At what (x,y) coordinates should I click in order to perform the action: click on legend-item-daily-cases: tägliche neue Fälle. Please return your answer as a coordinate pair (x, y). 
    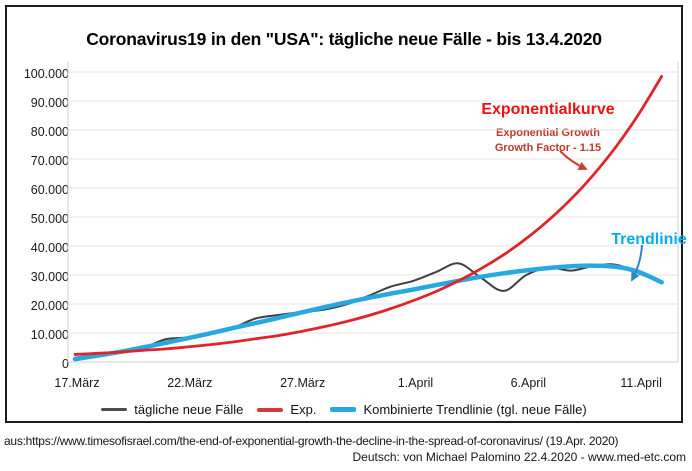
    Looking at the image, I should click on (172, 409).